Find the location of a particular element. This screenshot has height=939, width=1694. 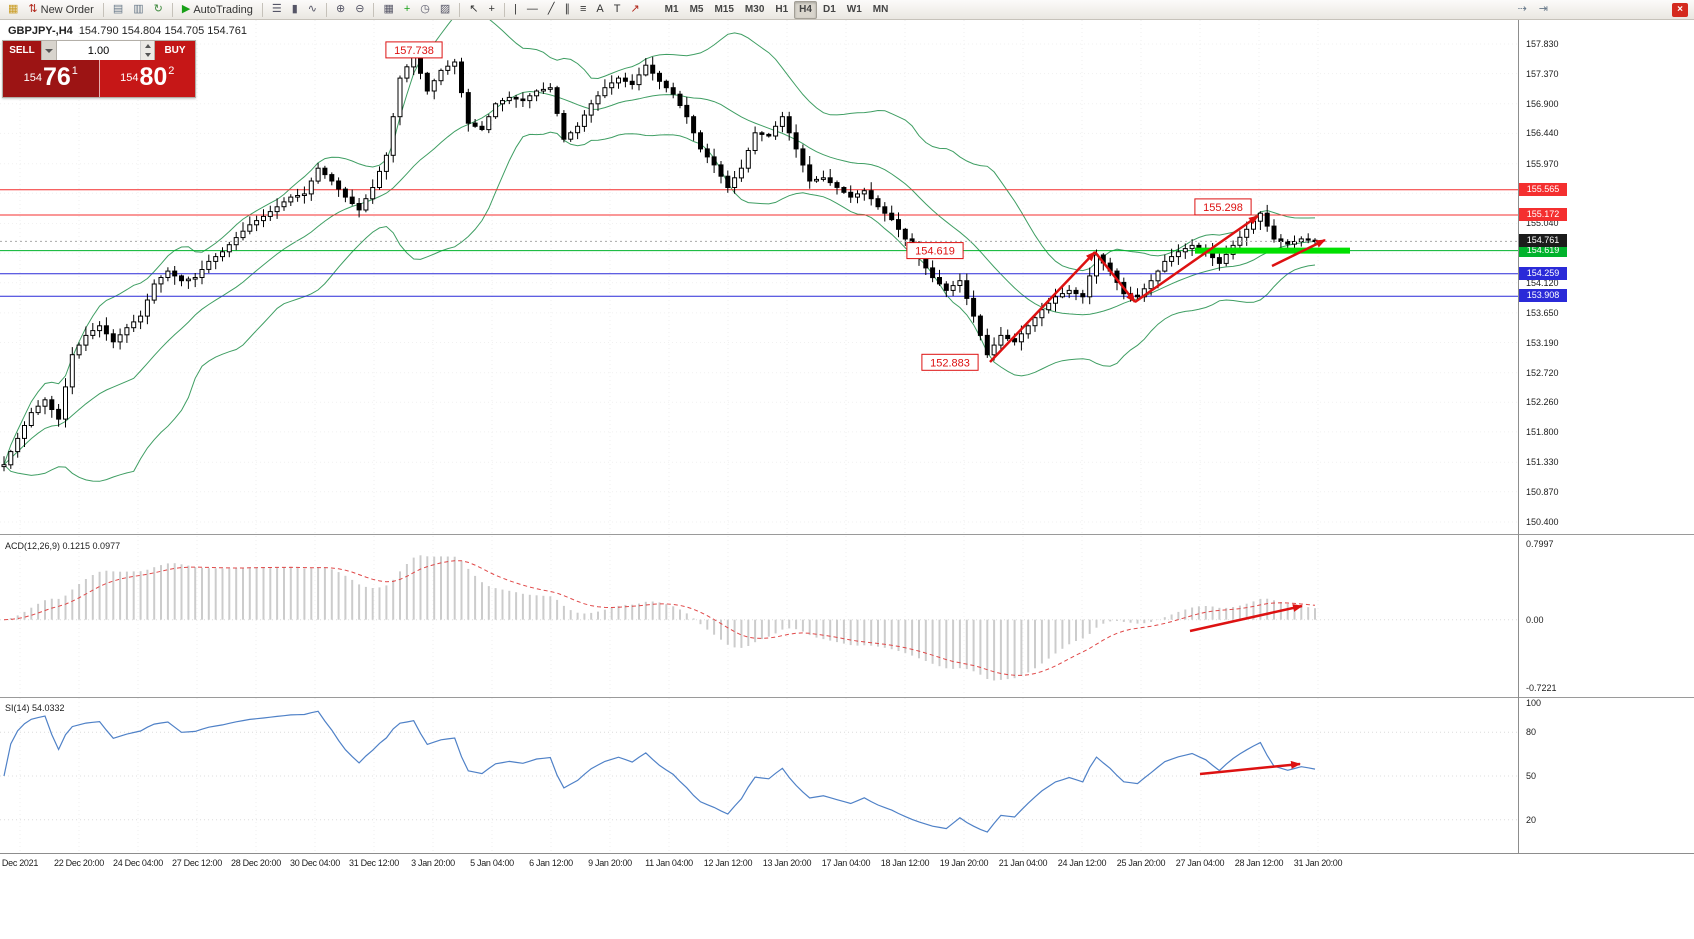

rsi-trend-arrow is located at coordinates (1250, 768).